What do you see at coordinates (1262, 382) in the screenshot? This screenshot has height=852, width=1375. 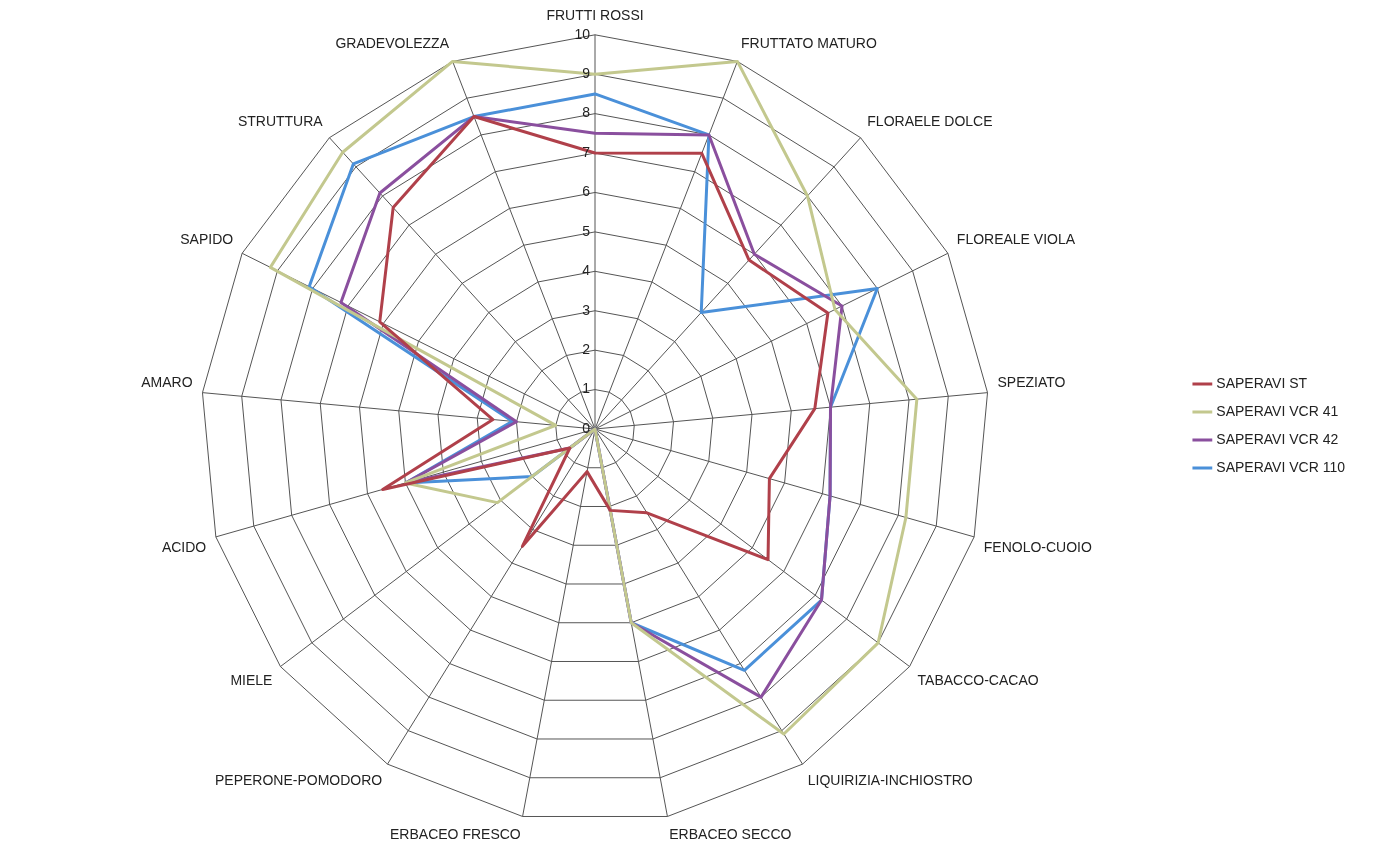 I see `legend-label: SAPERAVI ST` at bounding box center [1262, 382].